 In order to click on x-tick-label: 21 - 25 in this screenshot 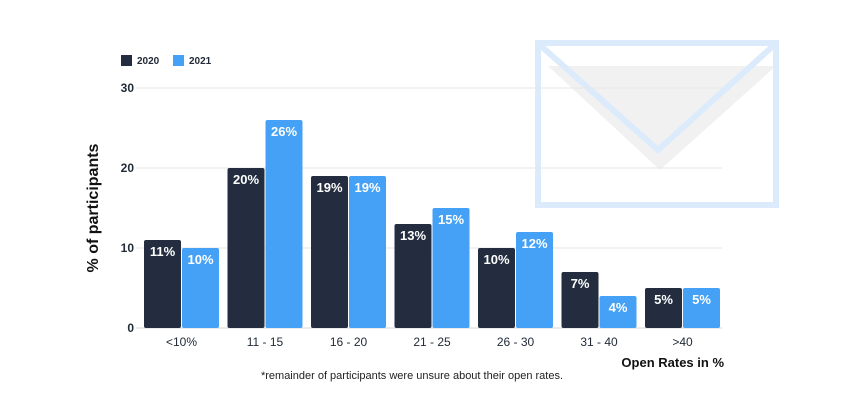, I will do `click(432, 342)`.